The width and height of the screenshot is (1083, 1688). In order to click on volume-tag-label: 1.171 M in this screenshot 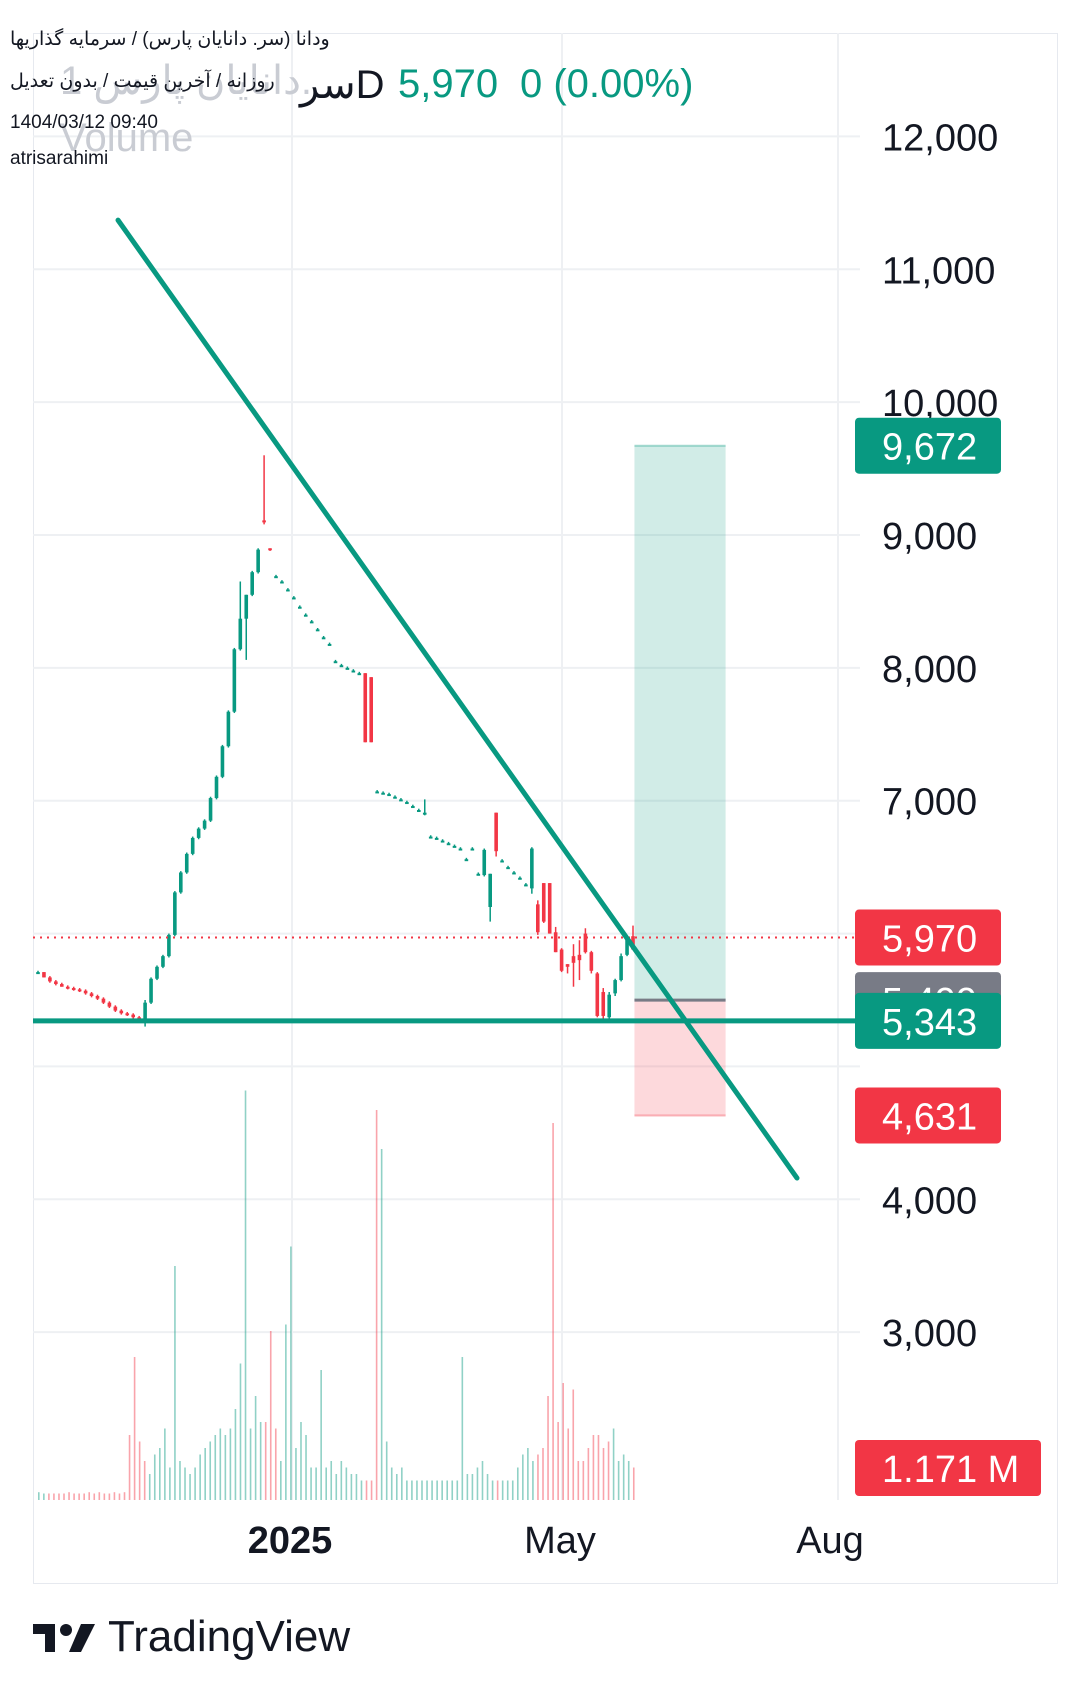, I will do `click(950, 1470)`.